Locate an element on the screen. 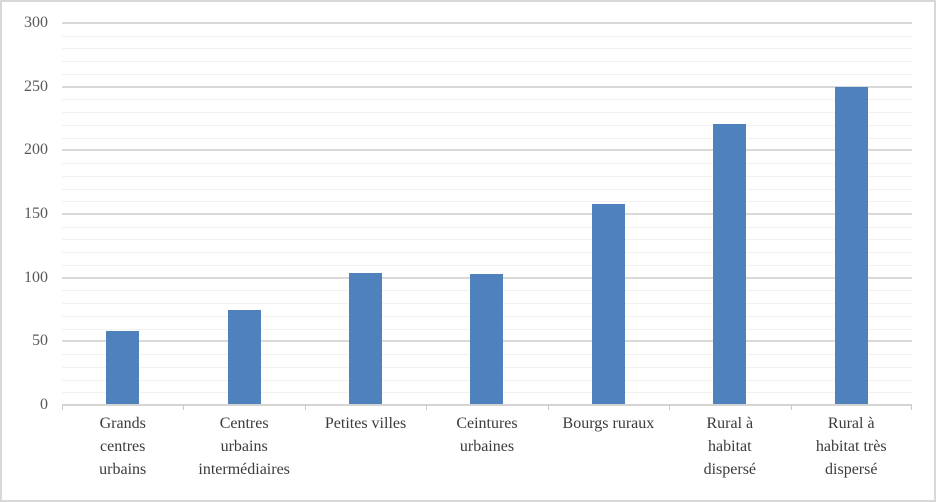 The image size is (936, 502). x-axis-label-line: habitat is located at coordinates (730, 446).